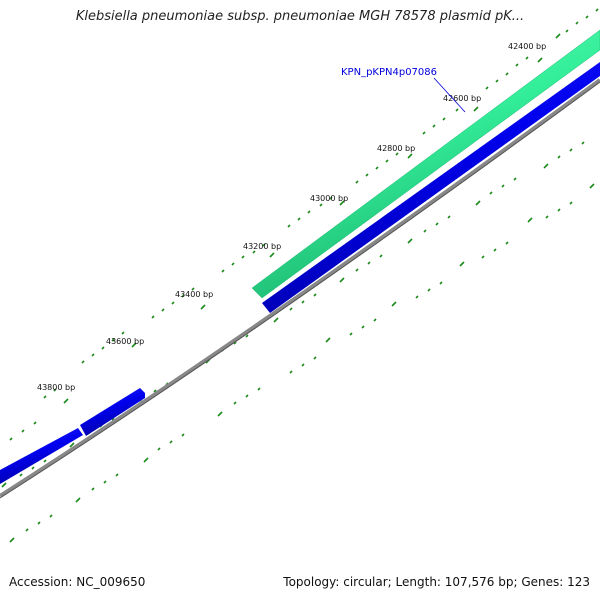  Describe the element at coordinates (396, 148) in the screenshot. I see `tick-label: 42800 bp` at that location.